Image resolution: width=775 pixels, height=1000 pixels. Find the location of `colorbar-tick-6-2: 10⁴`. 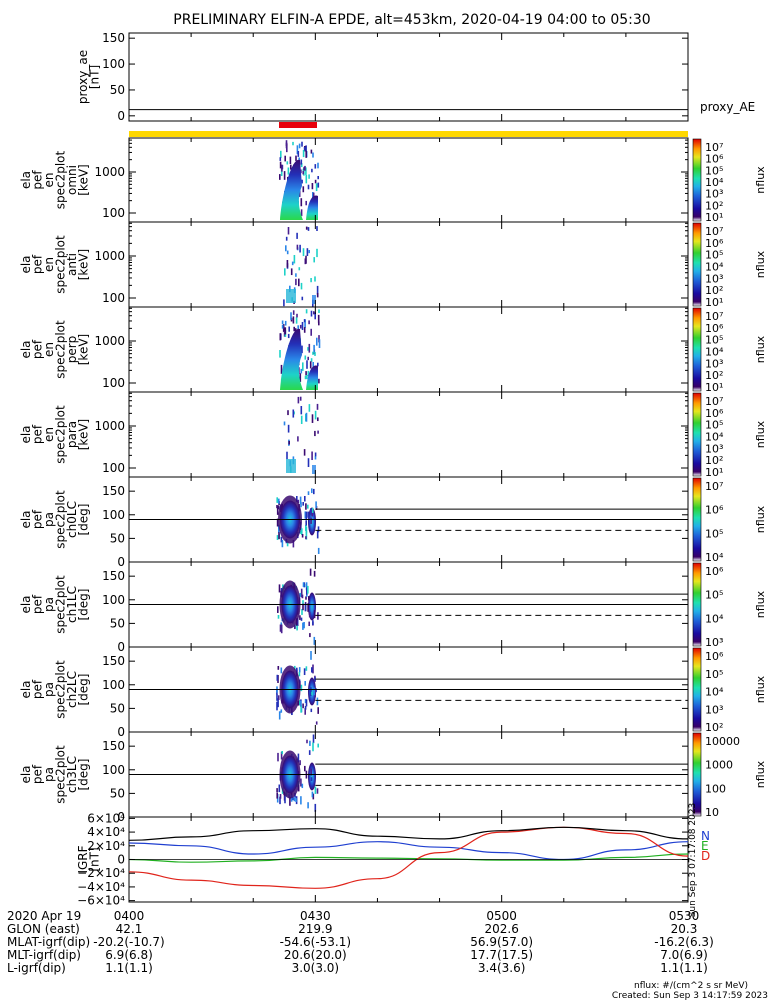

colorbar-tick-6-2: 10⁴ is located at coordinates (714, 618).